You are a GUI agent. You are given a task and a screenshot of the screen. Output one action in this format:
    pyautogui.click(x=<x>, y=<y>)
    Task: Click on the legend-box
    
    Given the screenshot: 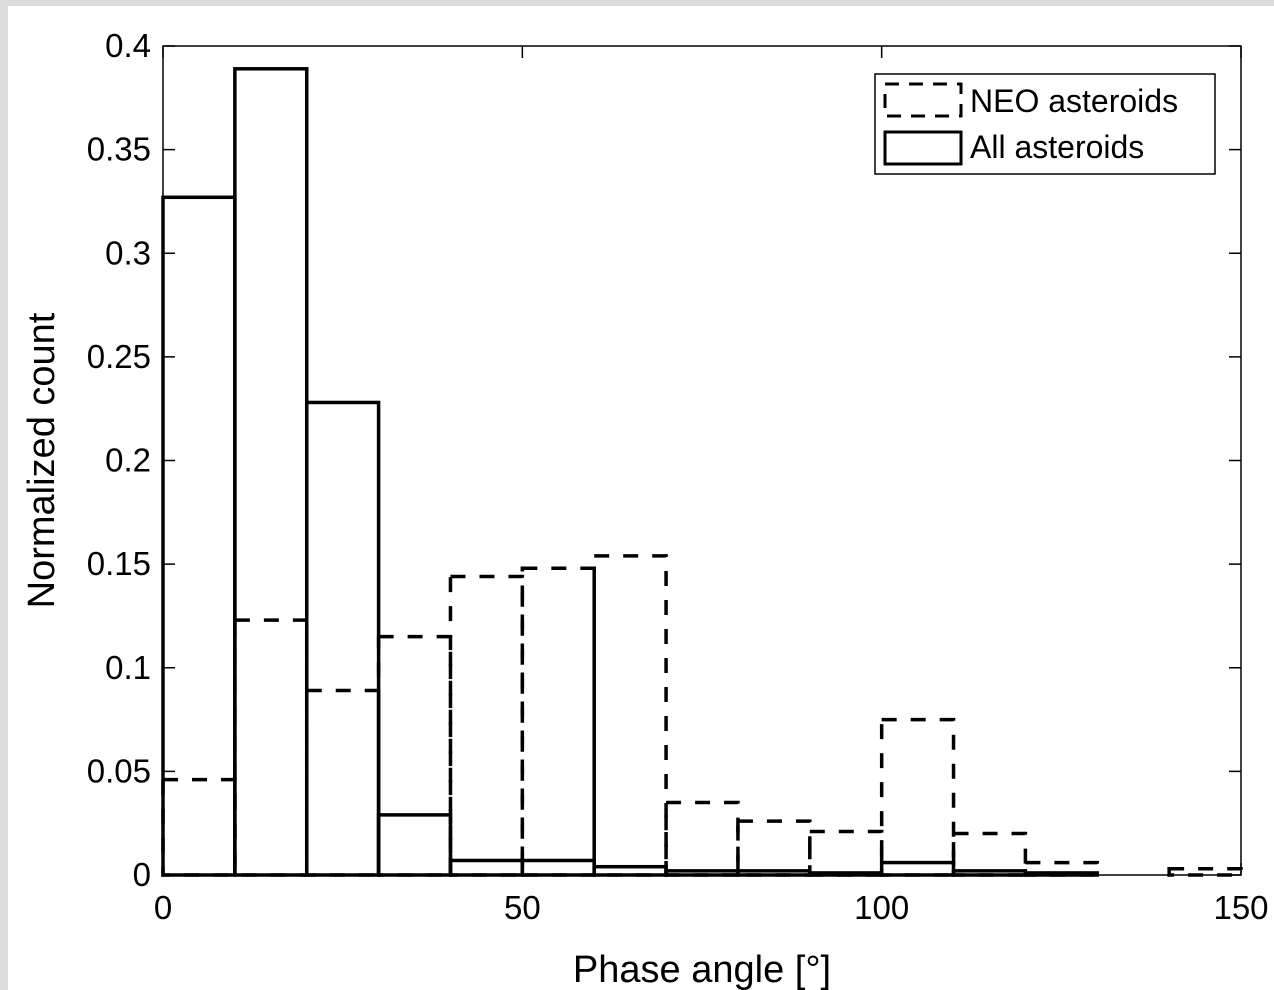 What is the action you would take?
    pyautogui.click(x=1045, y=124)
    